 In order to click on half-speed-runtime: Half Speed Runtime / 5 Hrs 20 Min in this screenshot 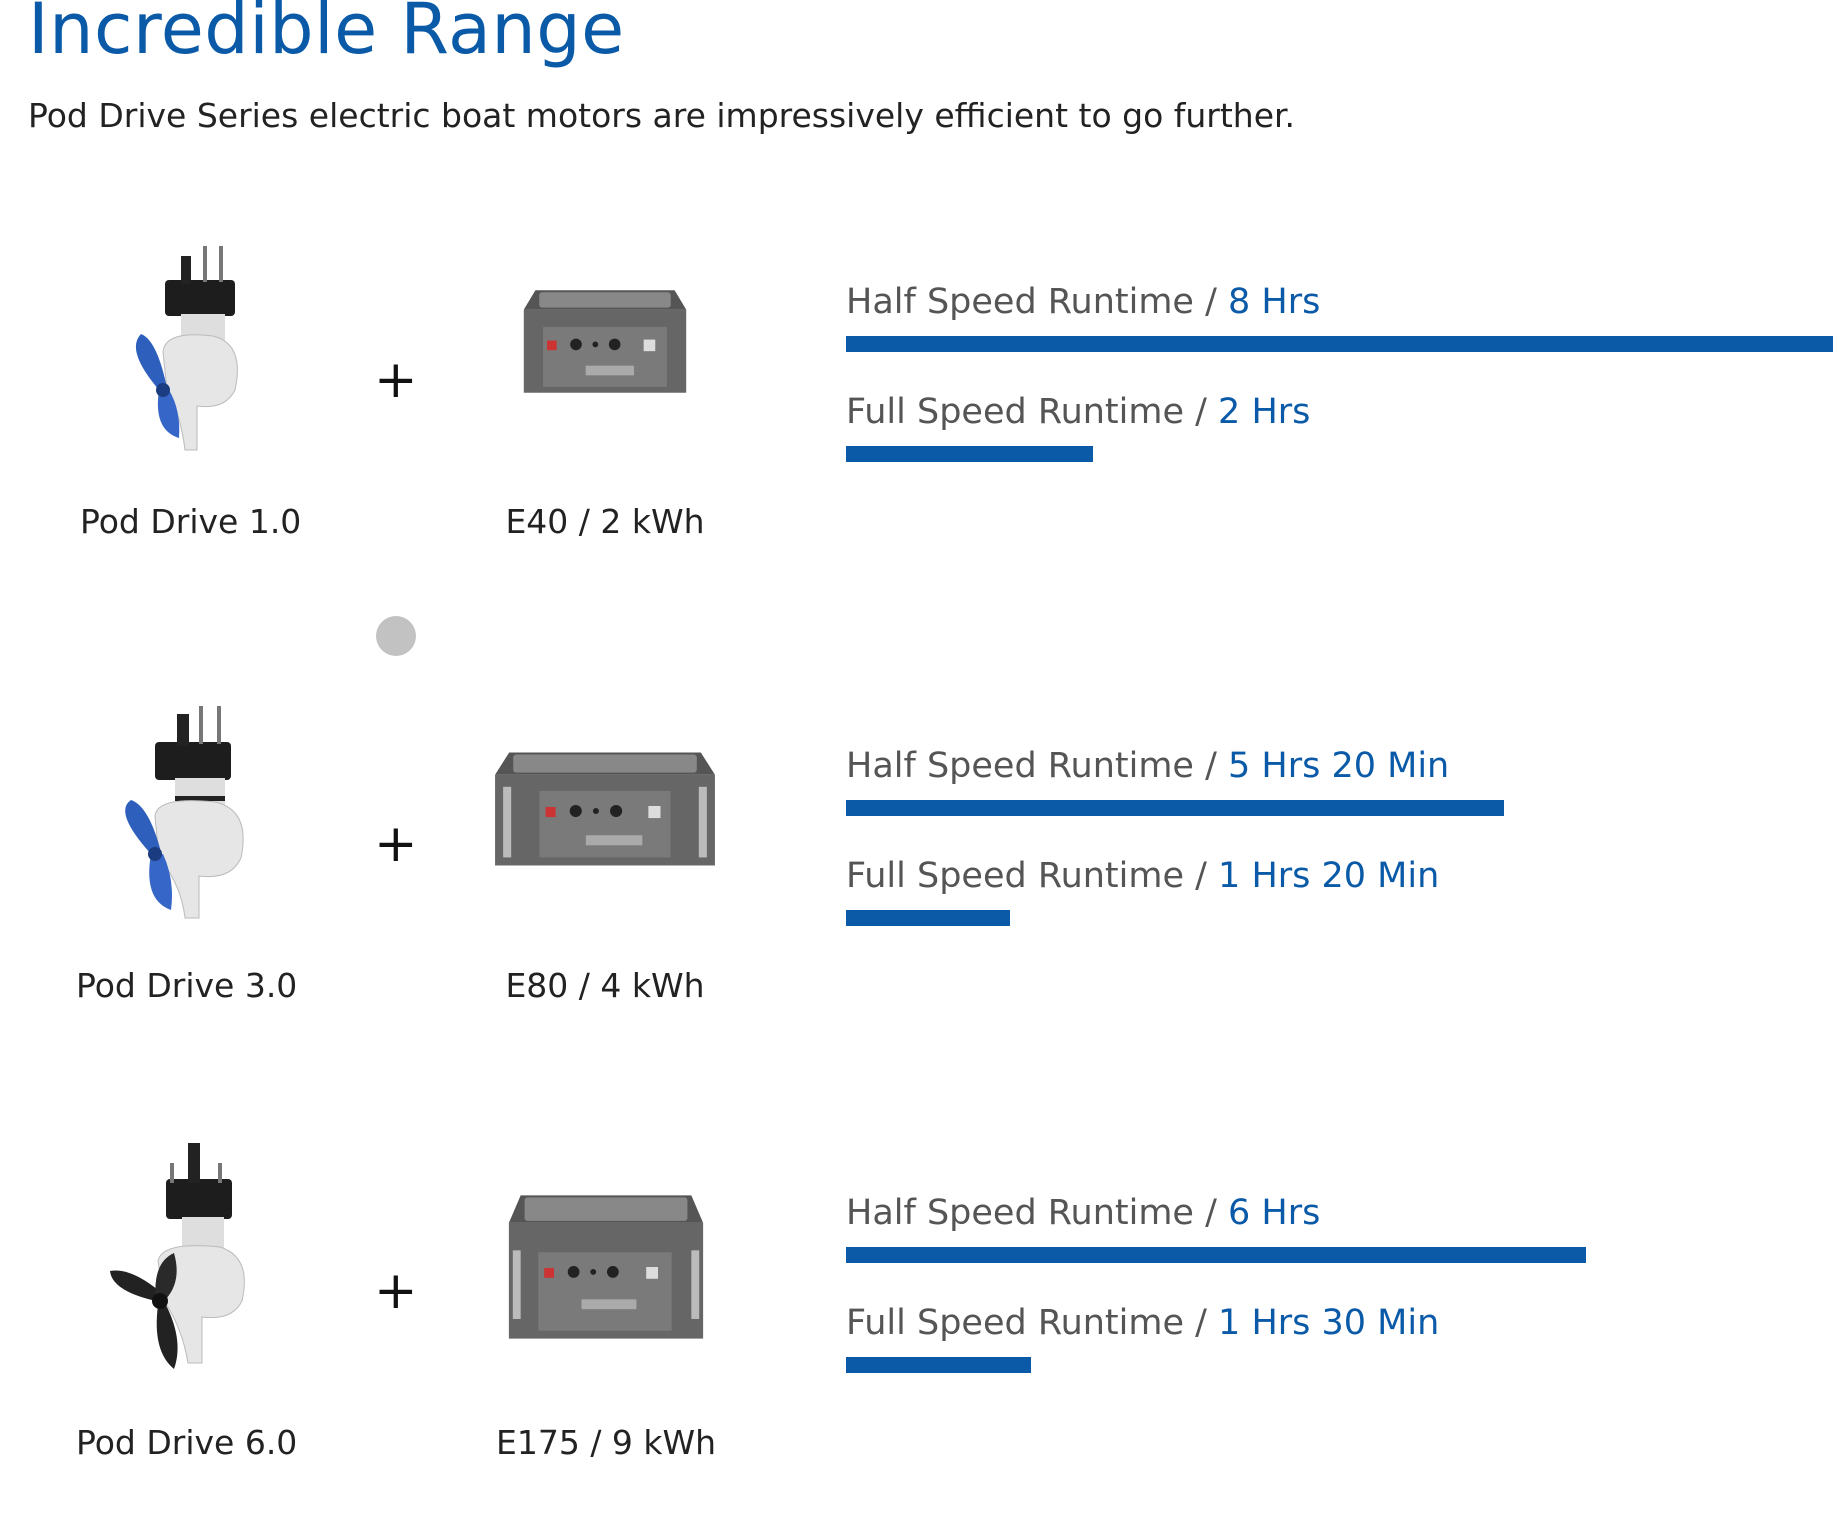, I will do `click(1147, 766)`.